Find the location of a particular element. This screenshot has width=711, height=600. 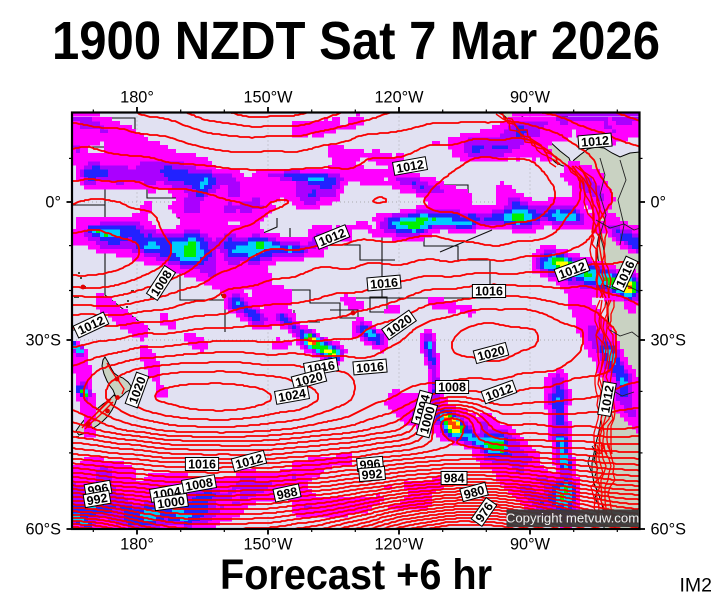

svg-text: 1900 NZDT Sat 7 Mar 2026 is located at coordinates (356, 41).